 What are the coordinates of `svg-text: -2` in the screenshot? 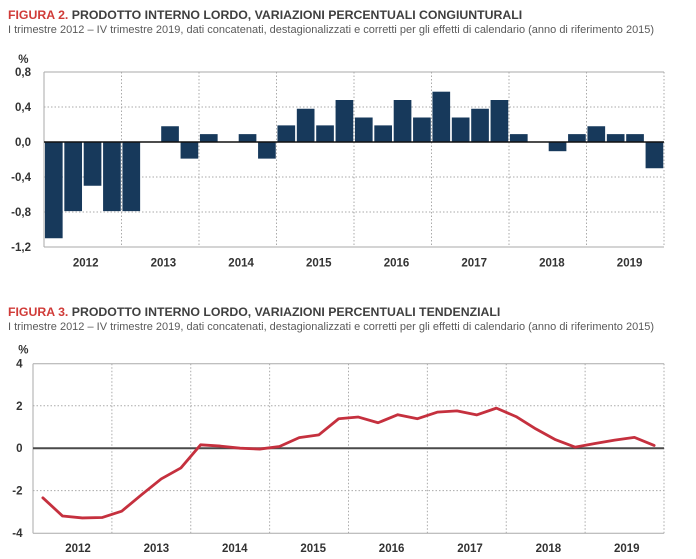 It's located at (17, 492).